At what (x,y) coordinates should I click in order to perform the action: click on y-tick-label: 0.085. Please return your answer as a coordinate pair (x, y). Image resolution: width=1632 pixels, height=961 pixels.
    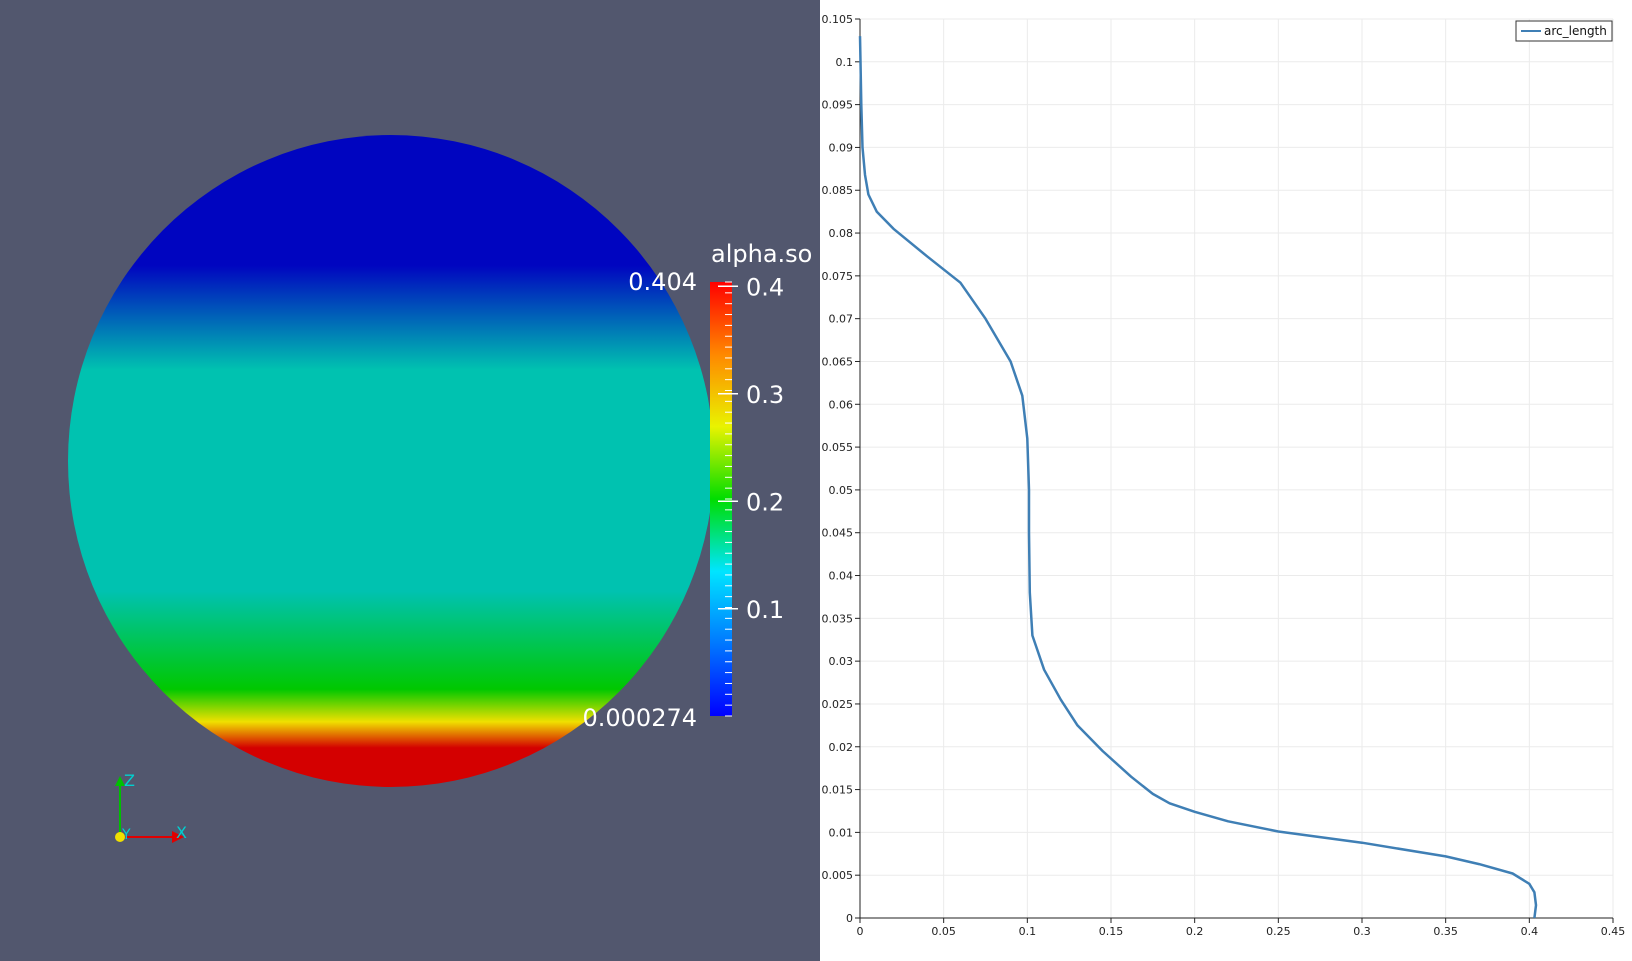
    Looking at the image, I should click on (837, 190).